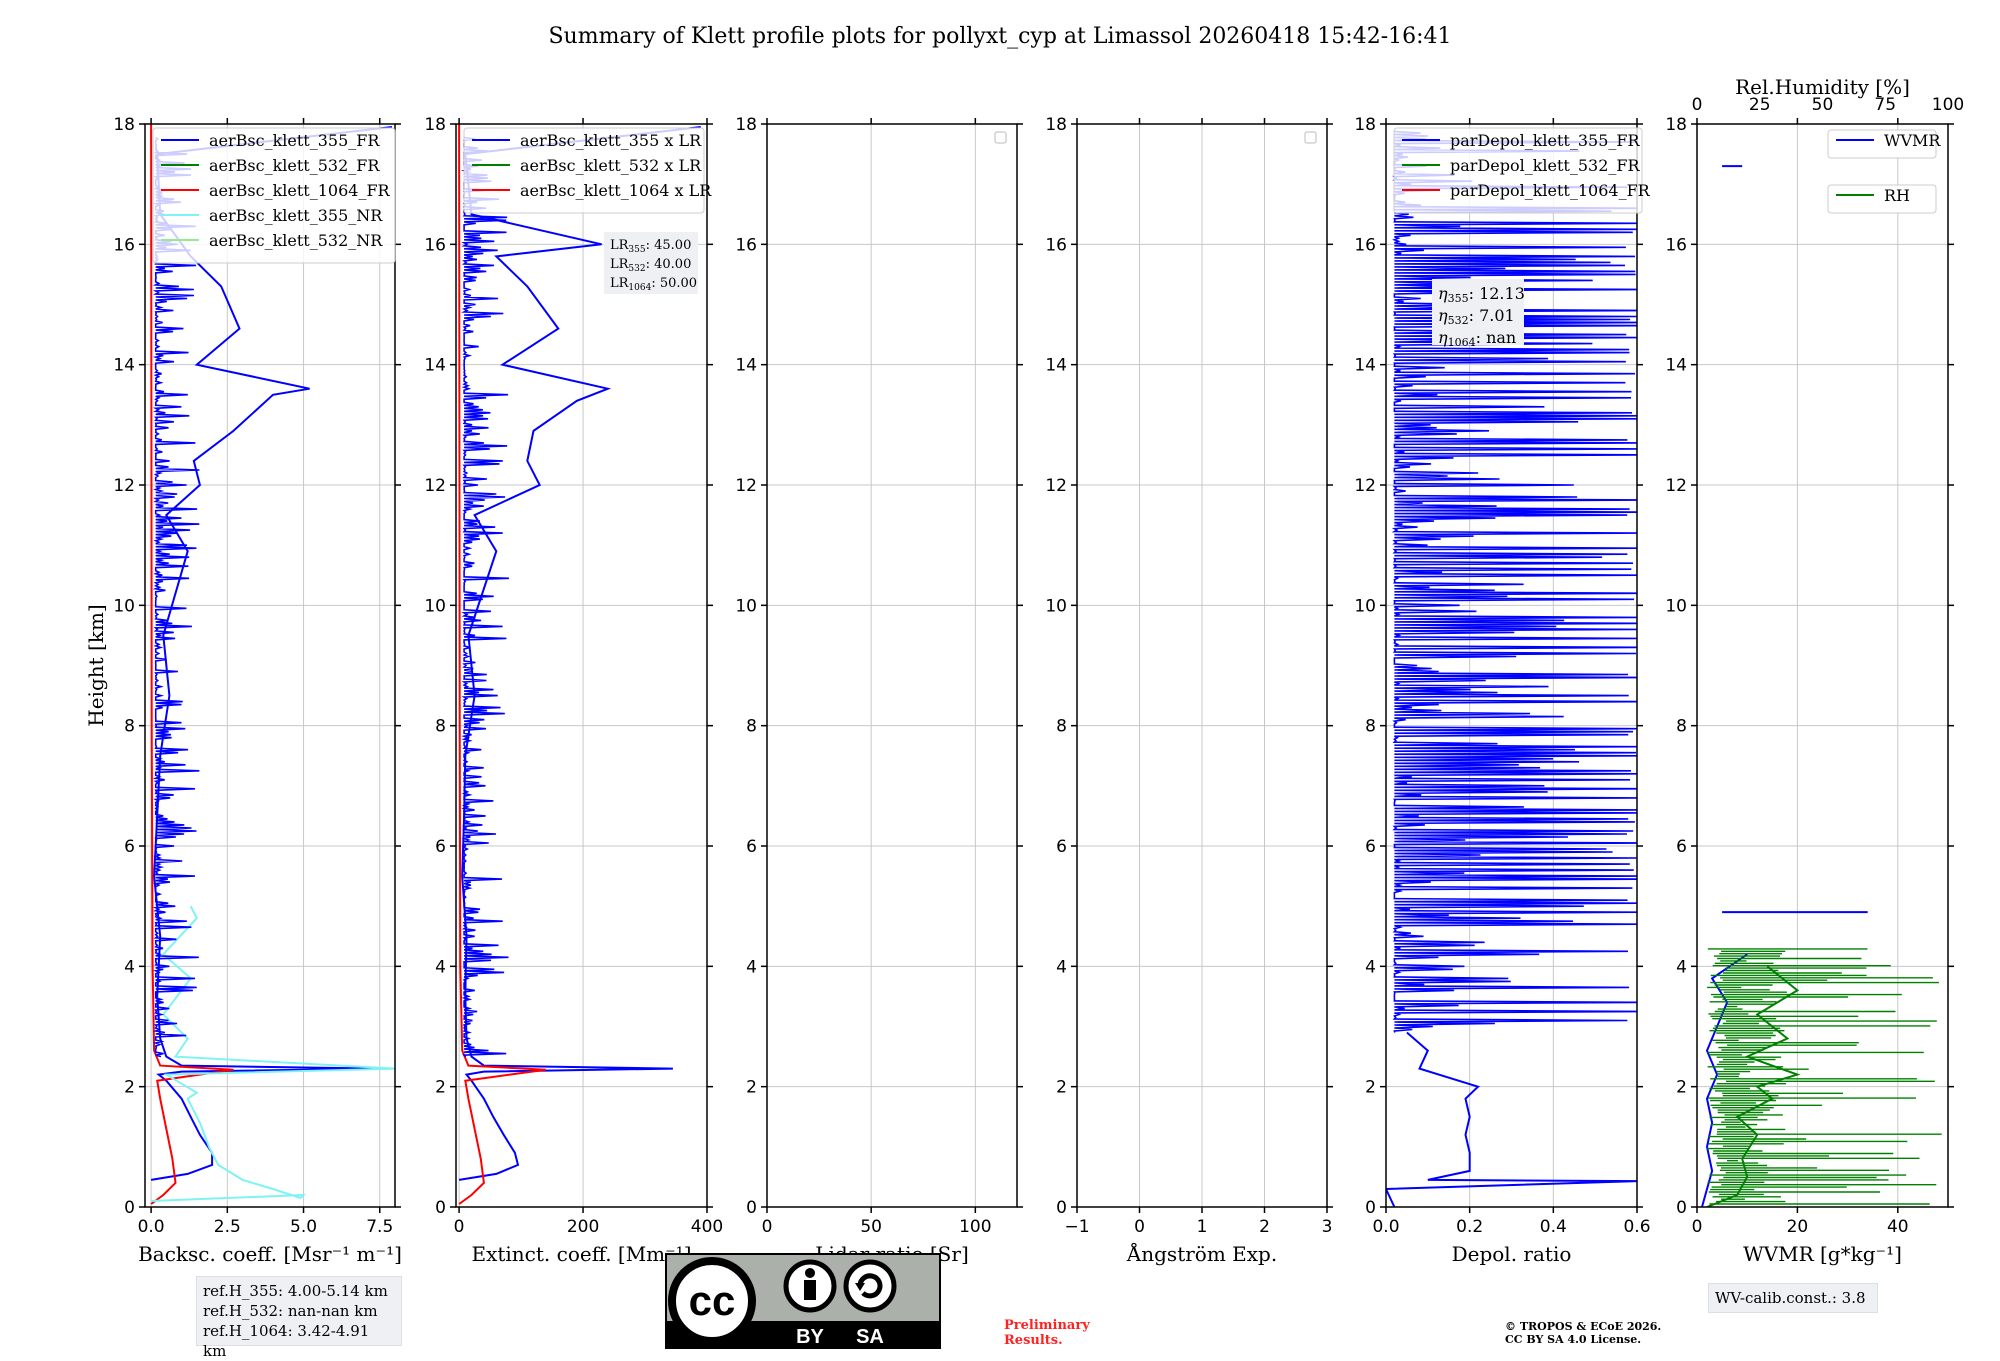 This screenshot has width=2000, height=1361. What do you see at coordinates (1823, 105) in the screenshot?
I see `top-x-tick-label: 50` at bounding box center [1823, 105].